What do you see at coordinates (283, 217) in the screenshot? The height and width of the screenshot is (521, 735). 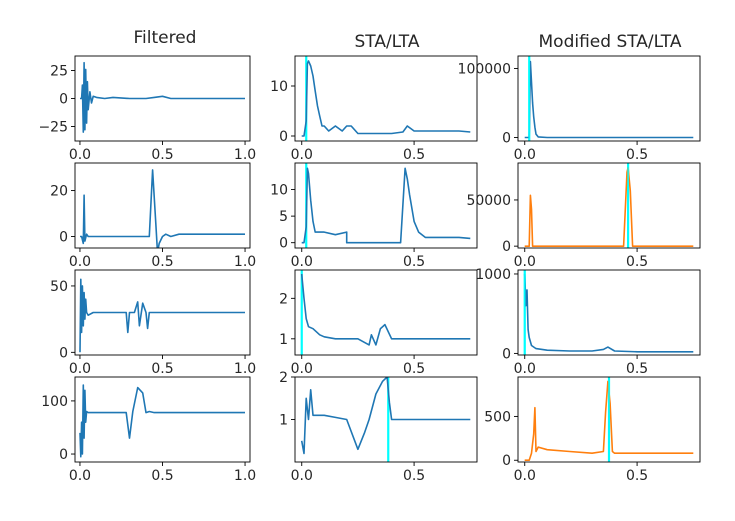 I see `y-tick-label: 5` at bounding box center [283, 217].